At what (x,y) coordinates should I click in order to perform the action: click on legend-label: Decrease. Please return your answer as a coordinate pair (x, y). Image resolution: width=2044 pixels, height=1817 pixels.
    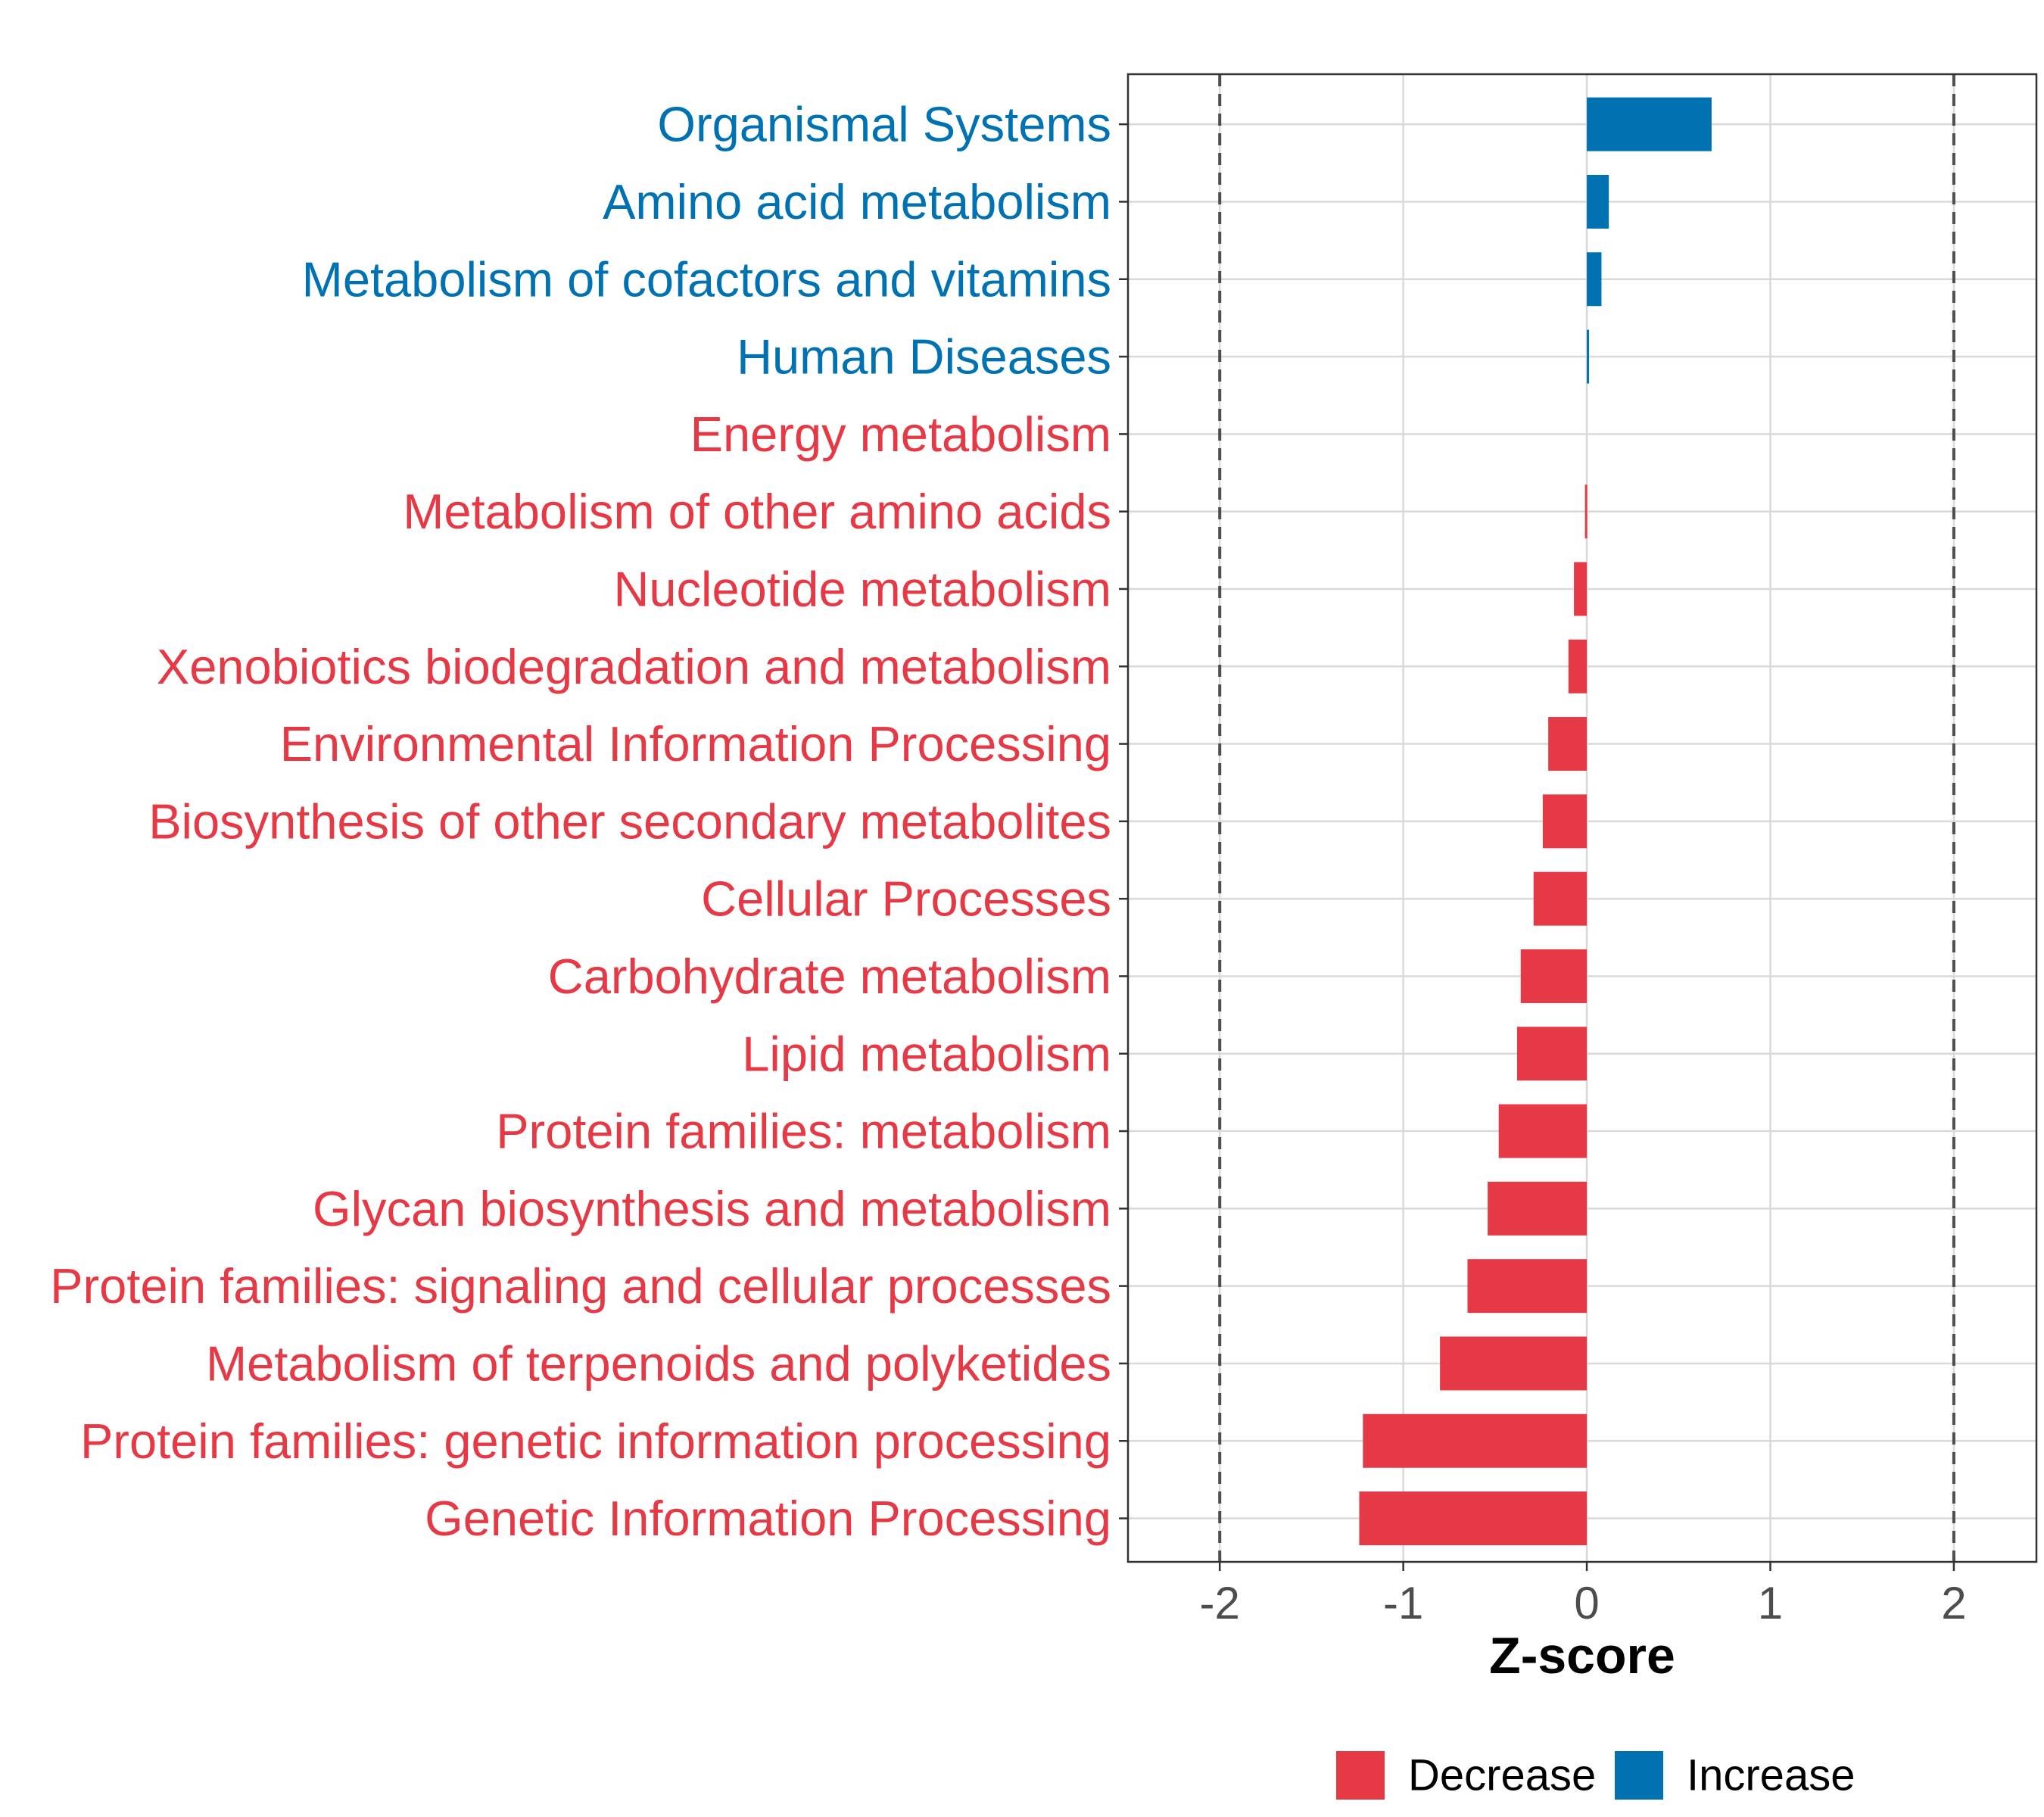
    Looking at the image, I should click on (1502, 1775).